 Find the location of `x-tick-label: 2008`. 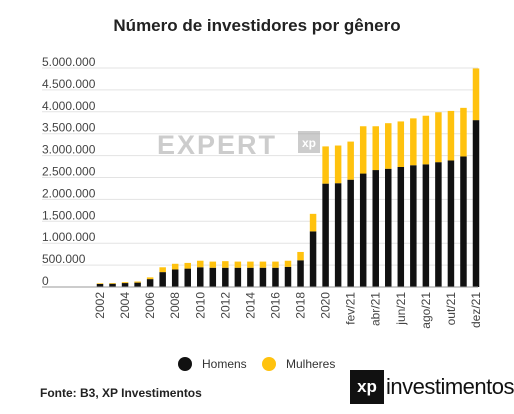

x-tick-label: 2008 is located at coordinates (175, 305).